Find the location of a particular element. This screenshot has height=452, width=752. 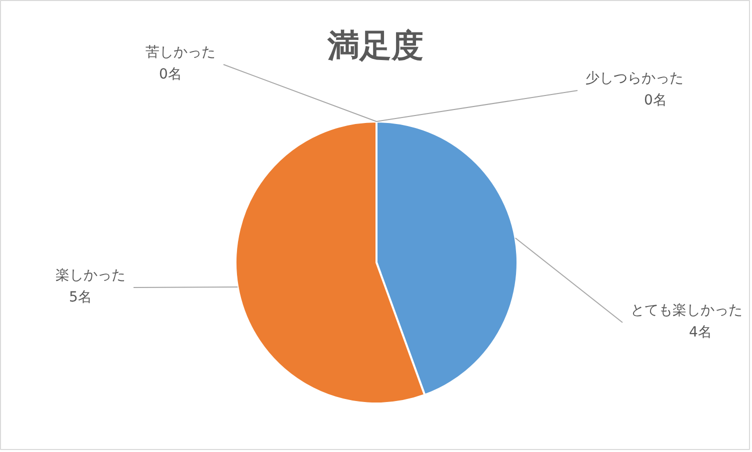

category-label: 苦しかった is located at coordinates (181, 52).